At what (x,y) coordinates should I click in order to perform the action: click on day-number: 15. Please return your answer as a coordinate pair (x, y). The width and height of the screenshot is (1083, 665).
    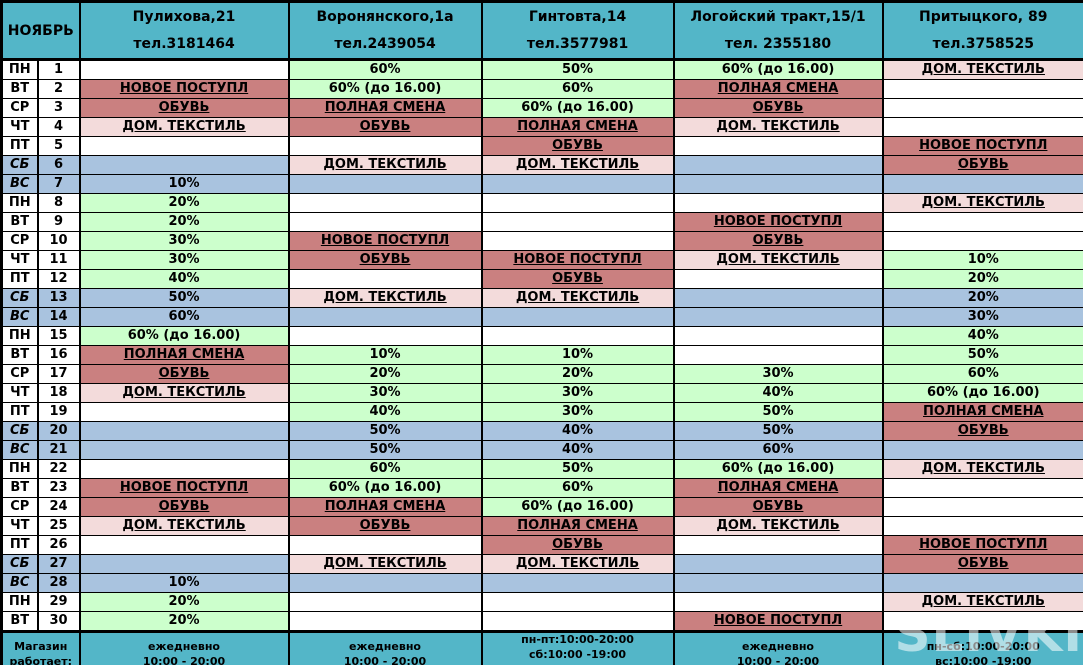
    Looking at the image, I should click on (58, 336).